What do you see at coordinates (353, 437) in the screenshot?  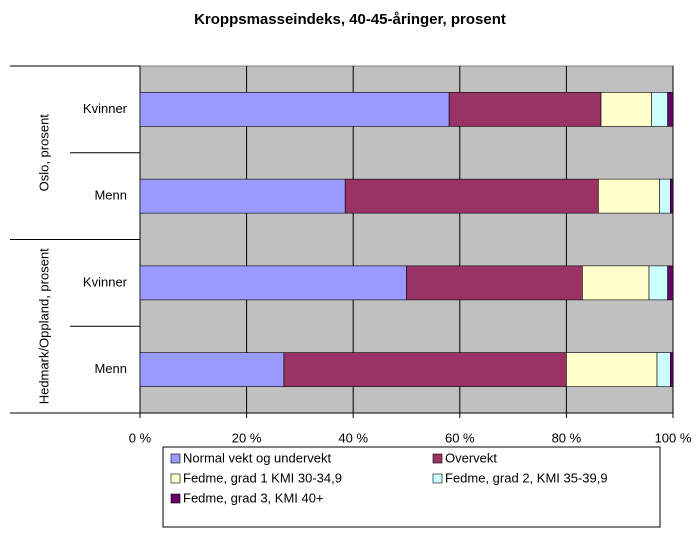 I see `x-tick-label: 40 %` at bounding box center [353, 437].